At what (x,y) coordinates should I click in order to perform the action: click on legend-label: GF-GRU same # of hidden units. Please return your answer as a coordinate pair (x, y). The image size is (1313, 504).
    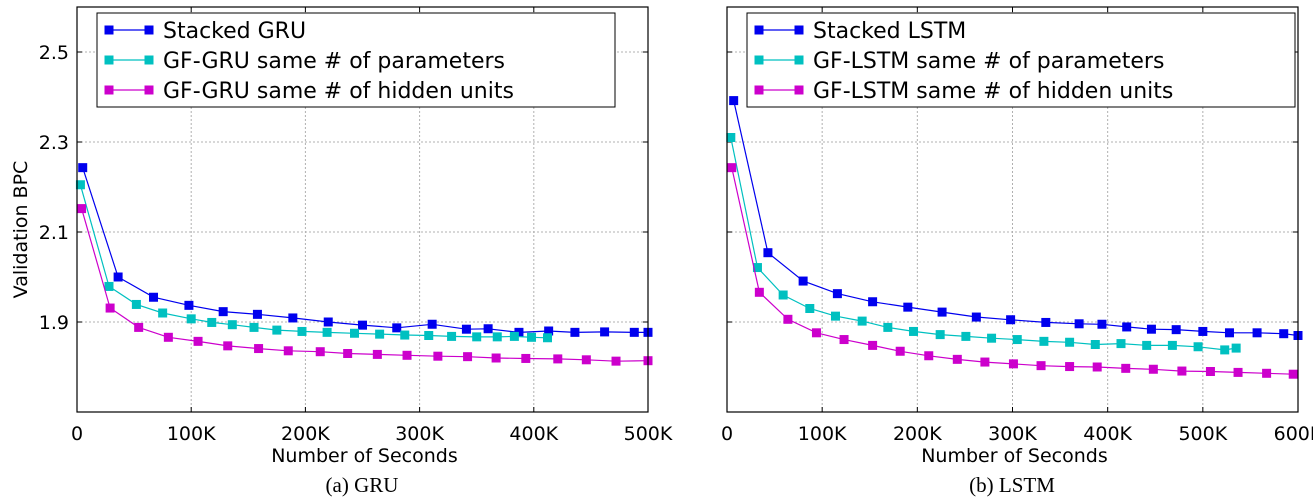
    Looking at the image, I should click on (338, 91).